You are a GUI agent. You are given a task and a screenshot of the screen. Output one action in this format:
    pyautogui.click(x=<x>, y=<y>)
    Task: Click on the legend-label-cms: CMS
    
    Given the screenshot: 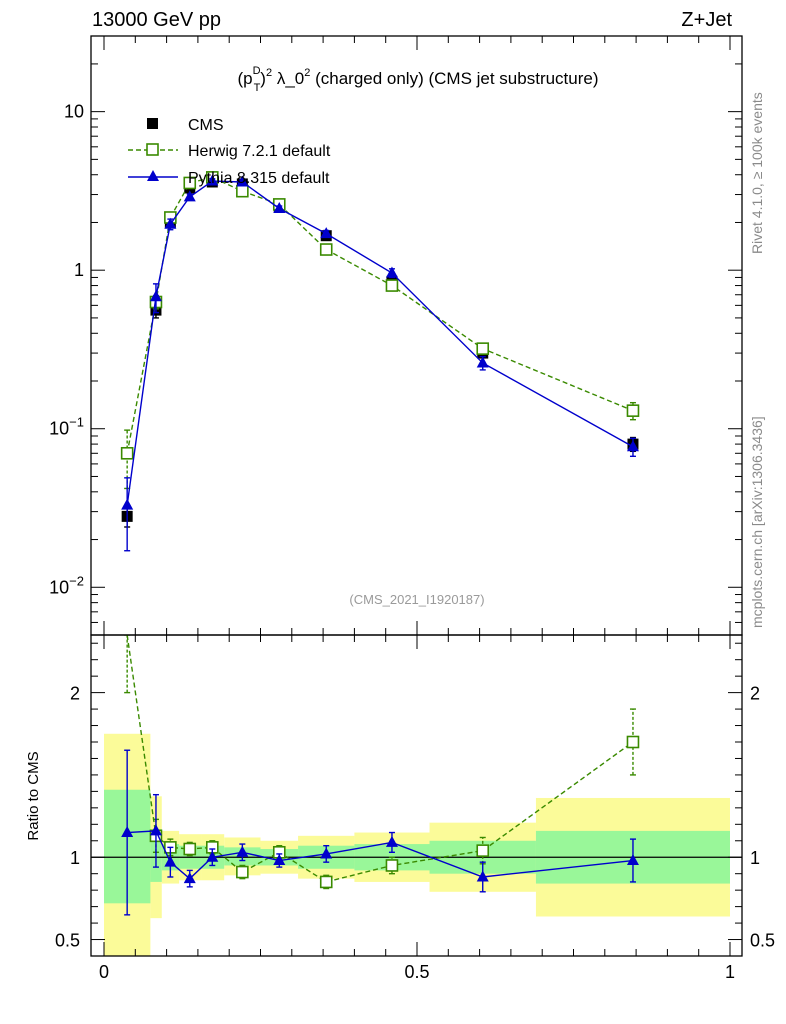 What is the action you would take?
    pyautogui.click(x=206, y=125)
    